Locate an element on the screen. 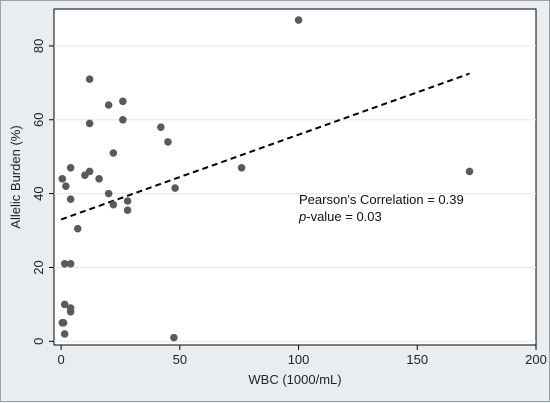 This screenshot has height=403, width=550. annotation-p-rest: -value = 0.03 is located at coordinates (344, 216).